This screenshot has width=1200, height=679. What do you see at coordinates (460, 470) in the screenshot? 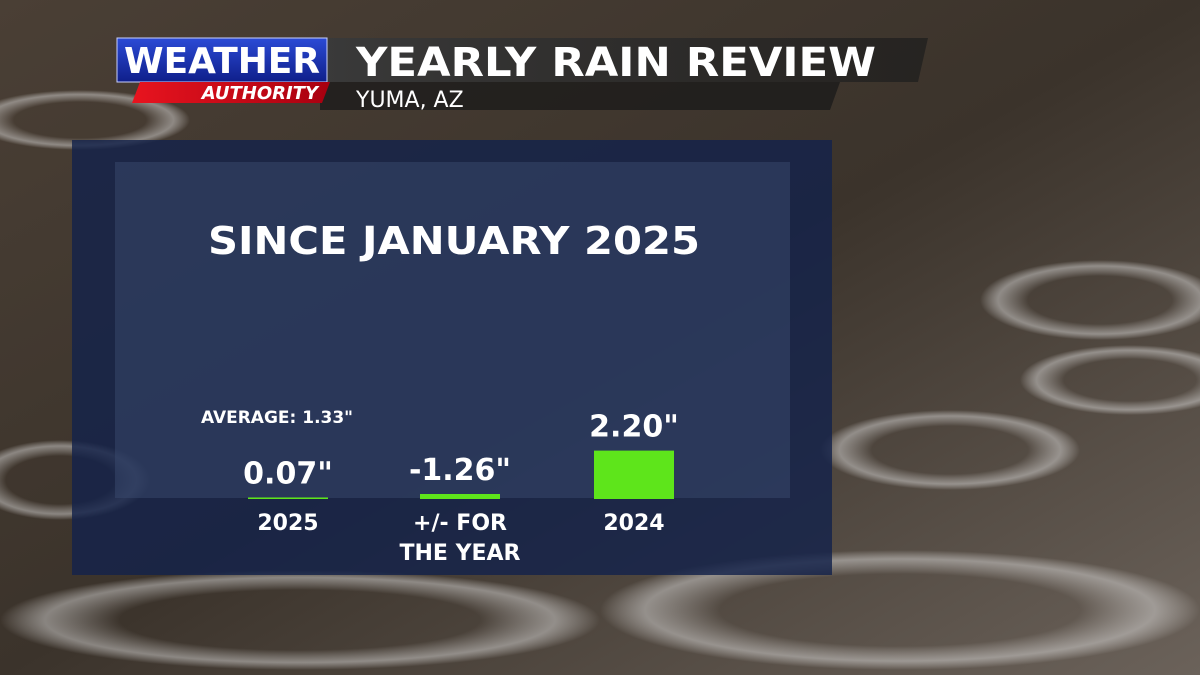
I see `difference-label: -1.26"` at bounding box center [460, 470].